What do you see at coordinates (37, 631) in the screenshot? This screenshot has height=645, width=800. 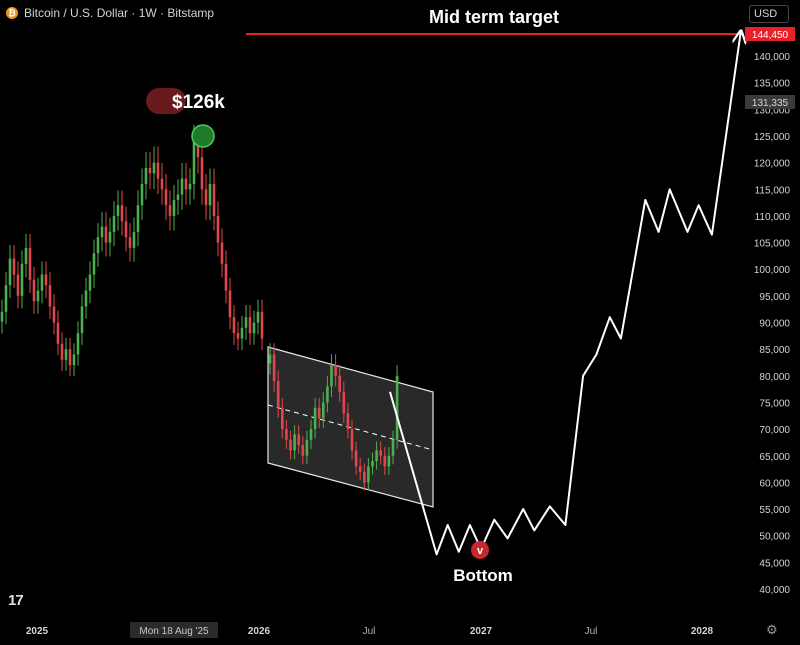 I see `time-label-2025: 2025` at bounding box center [37, 631].